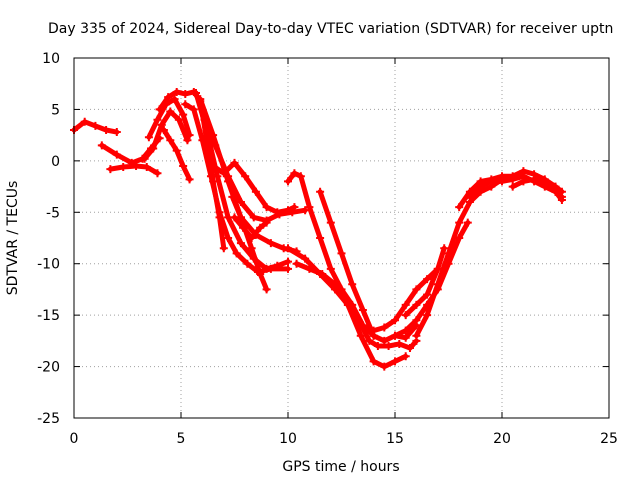 The image size is (640, 480). What do you see at coordinates (609, 439) in the screenshot?
I see `x-tick-label: 25` at bounding box center [609, 439].